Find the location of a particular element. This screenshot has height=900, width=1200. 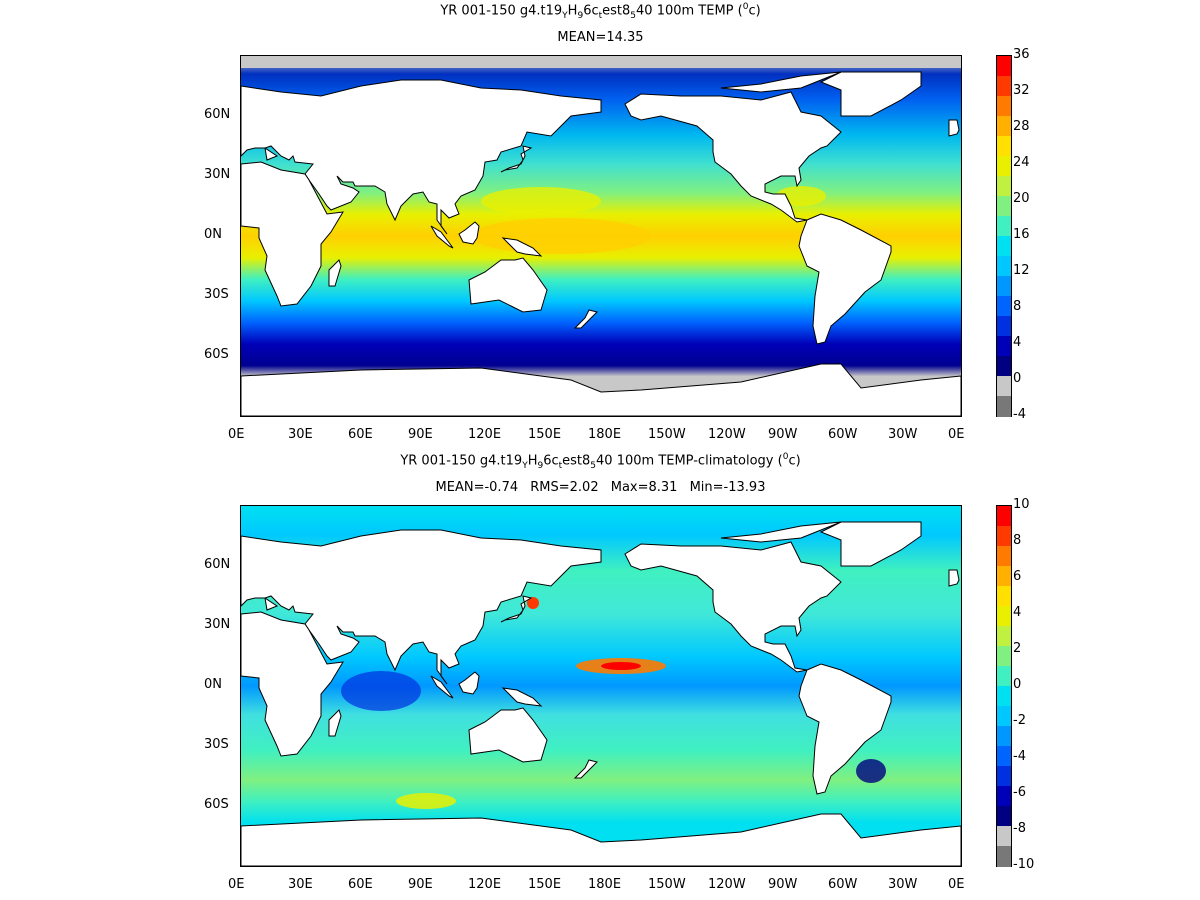

colorbar-label: -6 is located at coordinates (1019, 792).